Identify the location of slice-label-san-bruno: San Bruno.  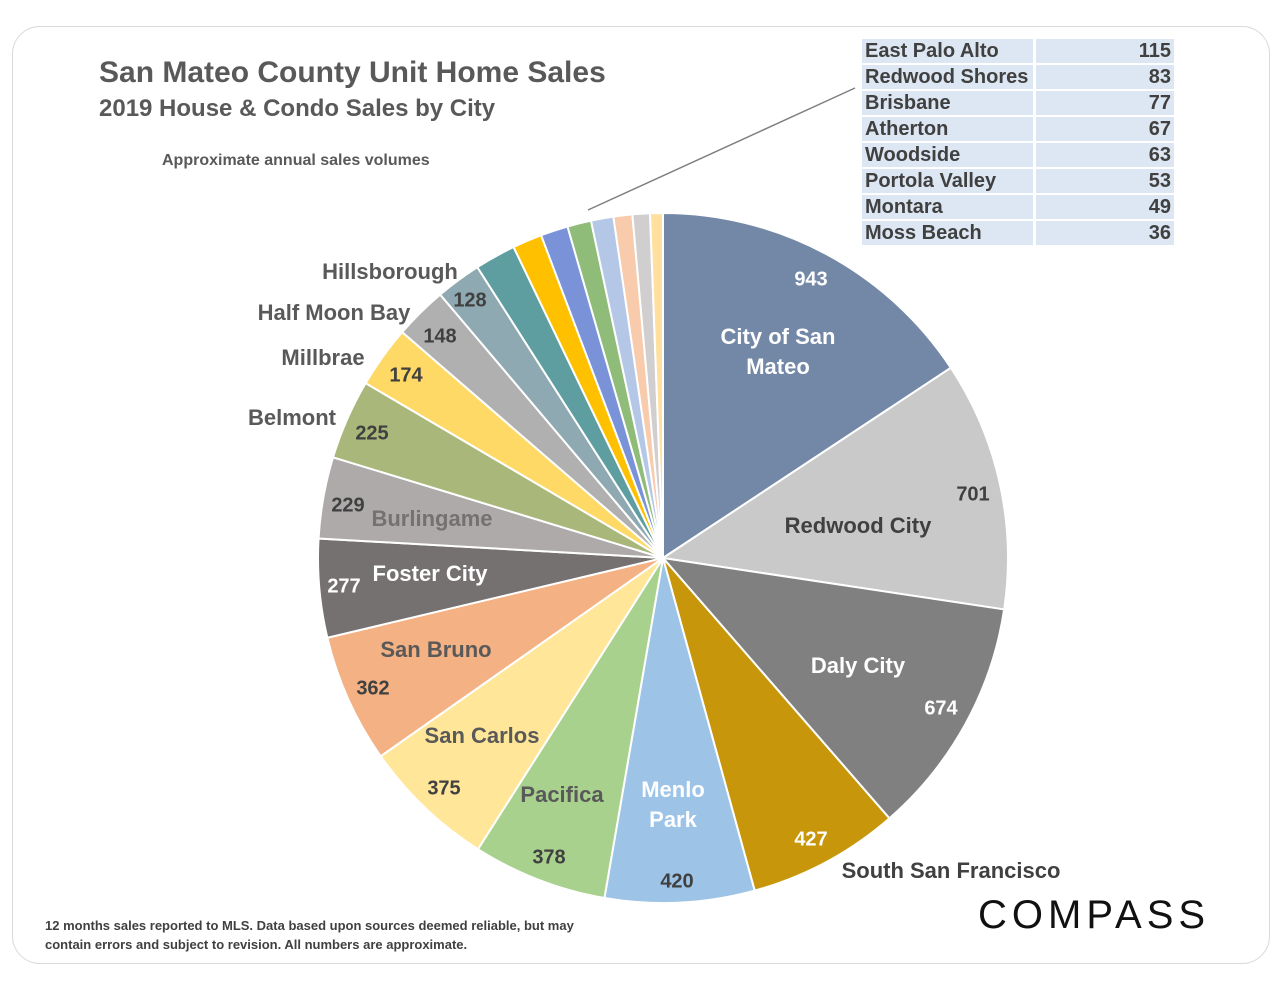
(435, 649).